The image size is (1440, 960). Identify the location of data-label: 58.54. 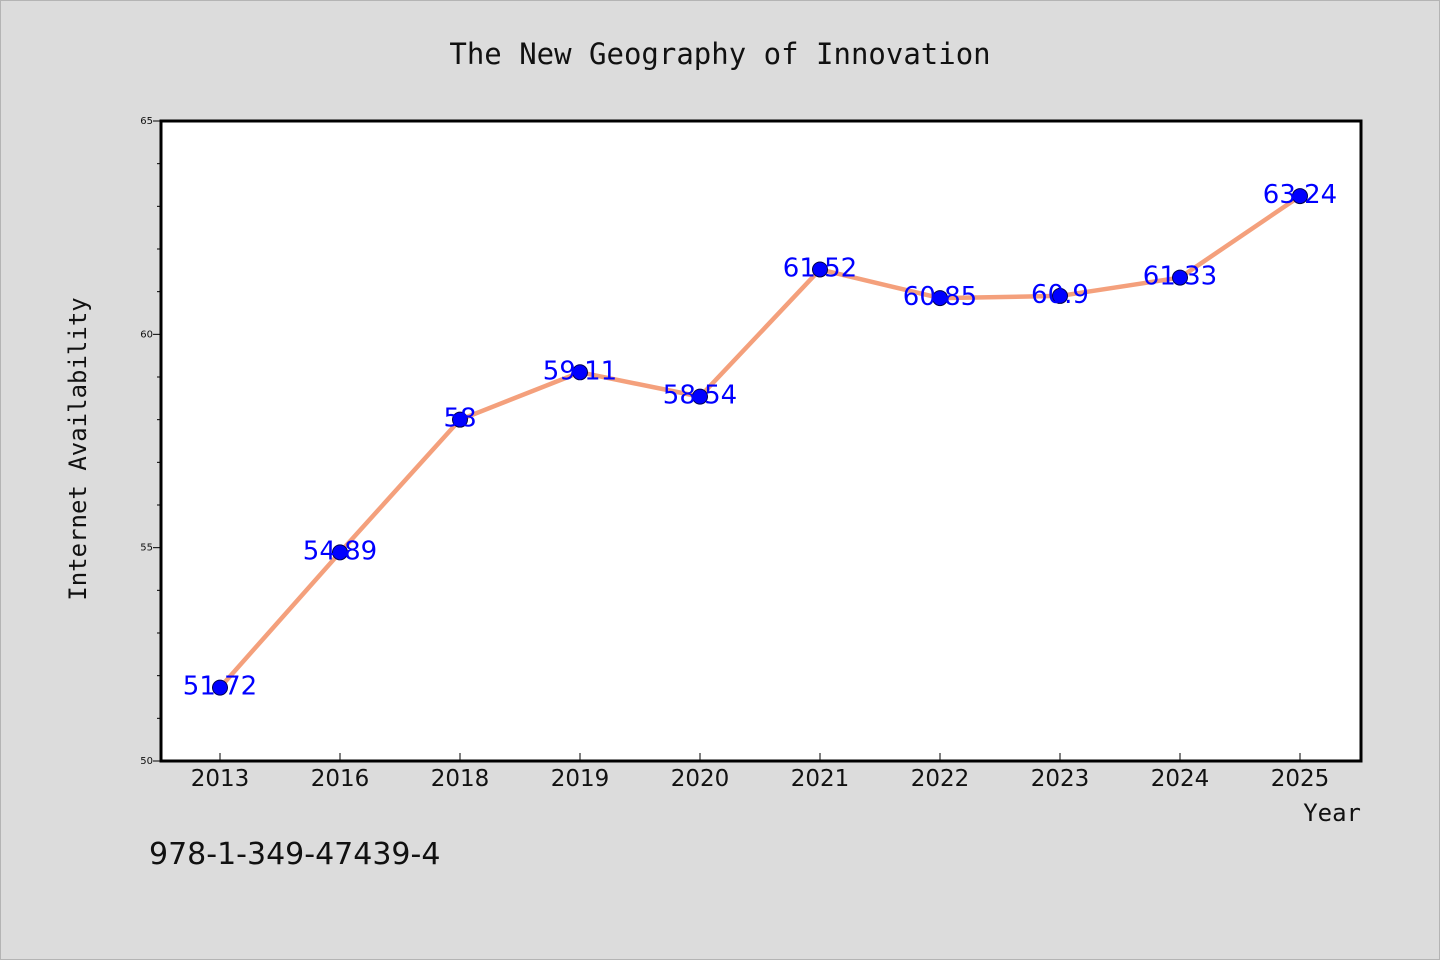
(700, 396).